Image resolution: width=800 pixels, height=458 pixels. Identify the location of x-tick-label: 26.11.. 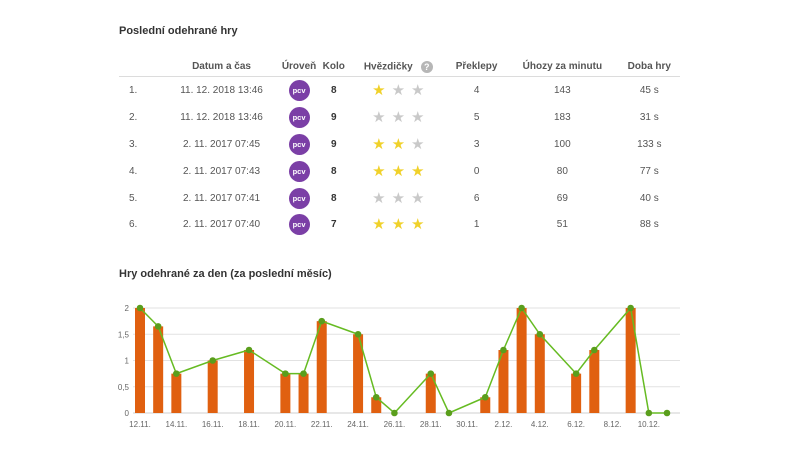
(395, 424).